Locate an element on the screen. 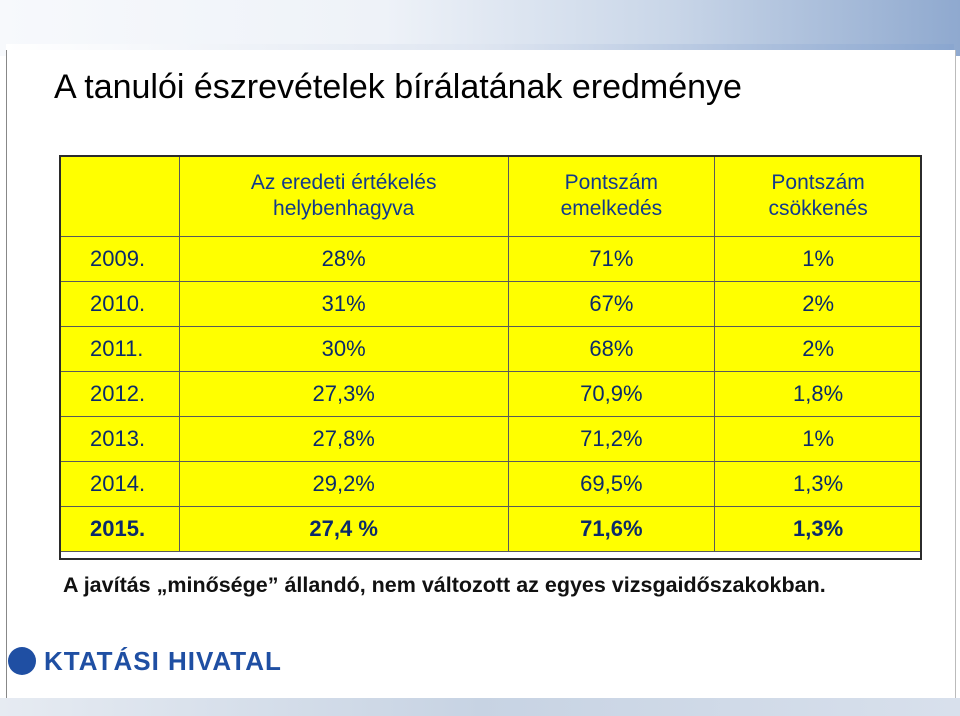 The height and width of the screenshot is (716, 960). increase-cell: 71% is located at coordinates (611, 259).